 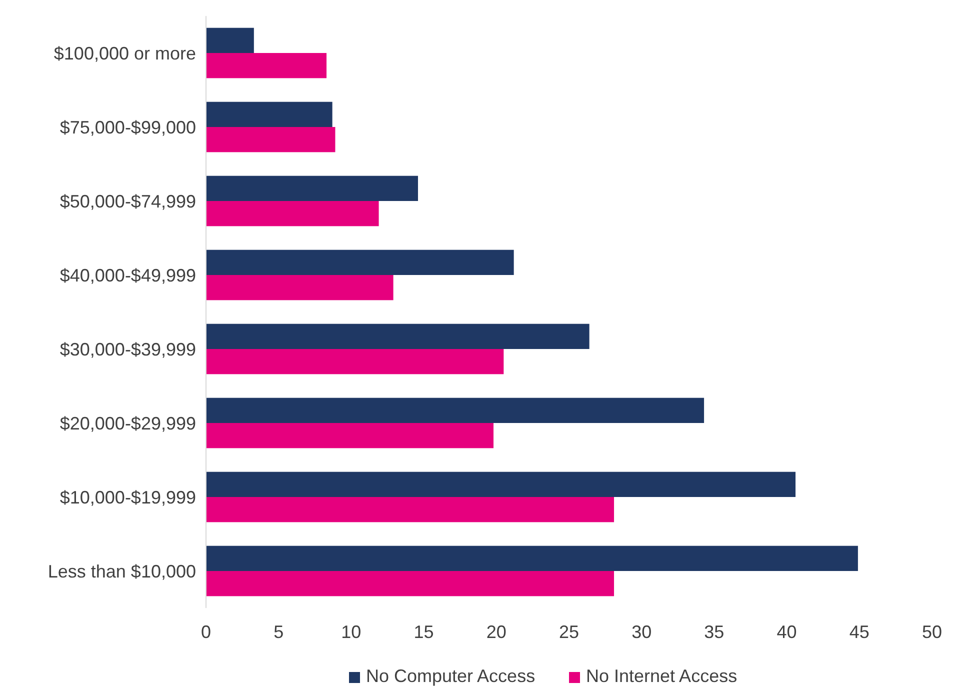 I want to click on x-tick-label: 25, so click(x=569, y=632).